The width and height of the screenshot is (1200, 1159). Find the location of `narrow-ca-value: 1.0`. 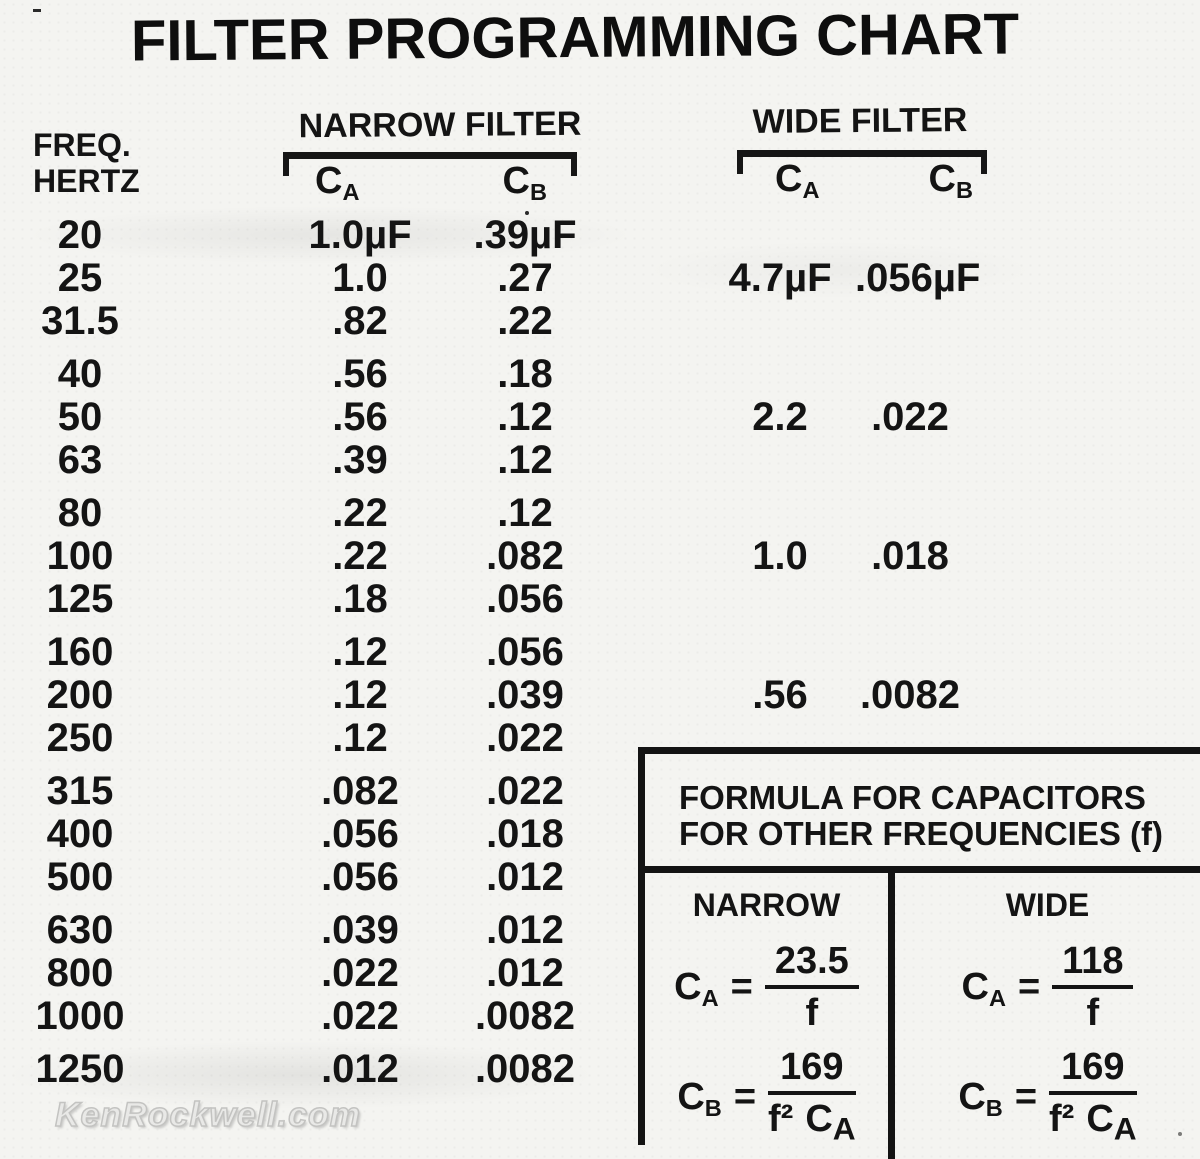

narrow-ca-value: 1.0 is located at coordinates (360, 278).